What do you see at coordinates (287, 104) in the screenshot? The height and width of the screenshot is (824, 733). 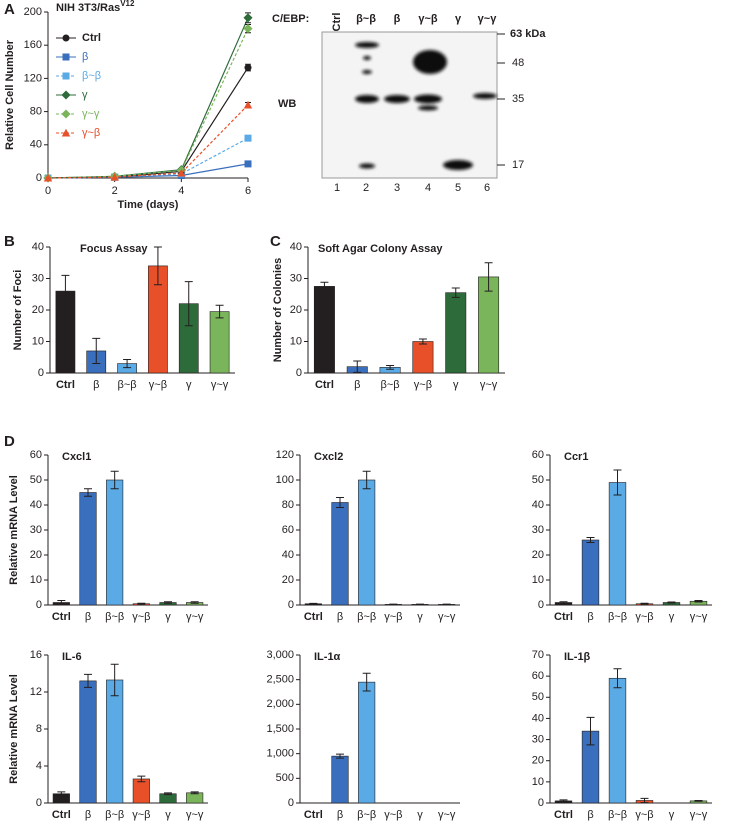 I see `blot-method: WB` at bounding box center [287, 104].